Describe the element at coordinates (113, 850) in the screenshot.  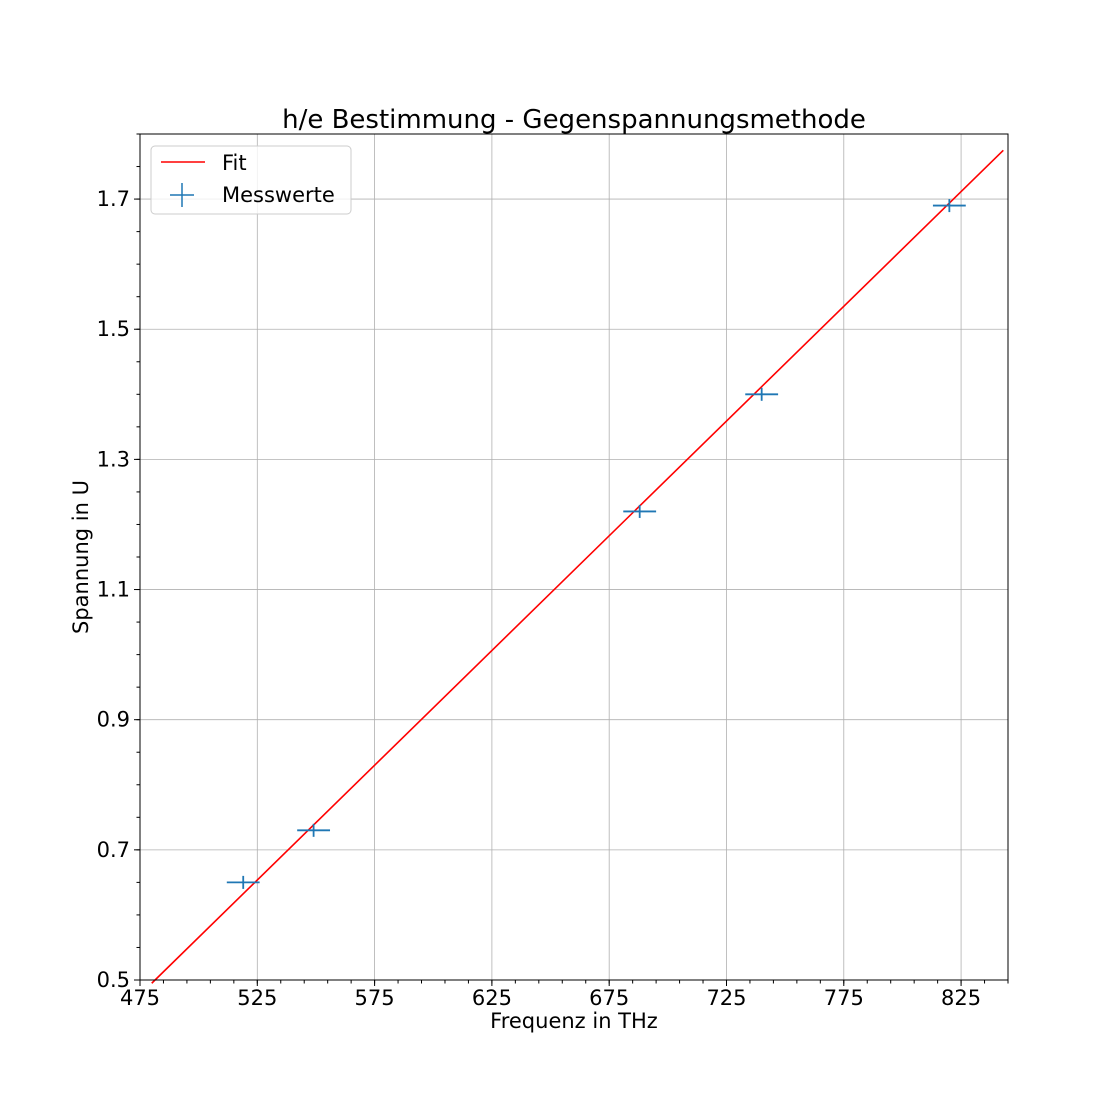
I see `y-tick-label: 0.7` at that location.